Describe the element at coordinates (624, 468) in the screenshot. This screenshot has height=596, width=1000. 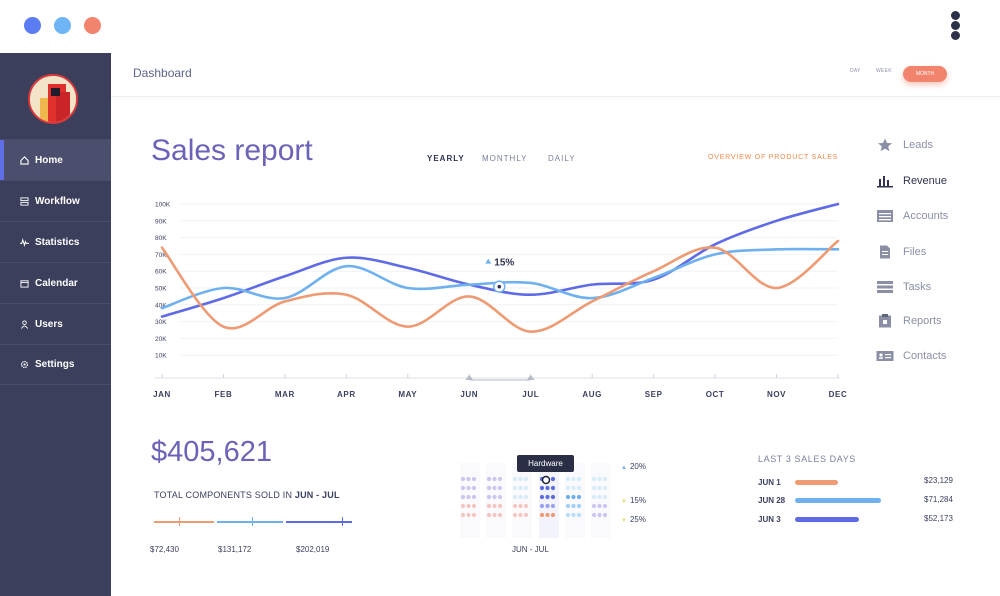
I see `triangle-up-icon: ▲` at that location.